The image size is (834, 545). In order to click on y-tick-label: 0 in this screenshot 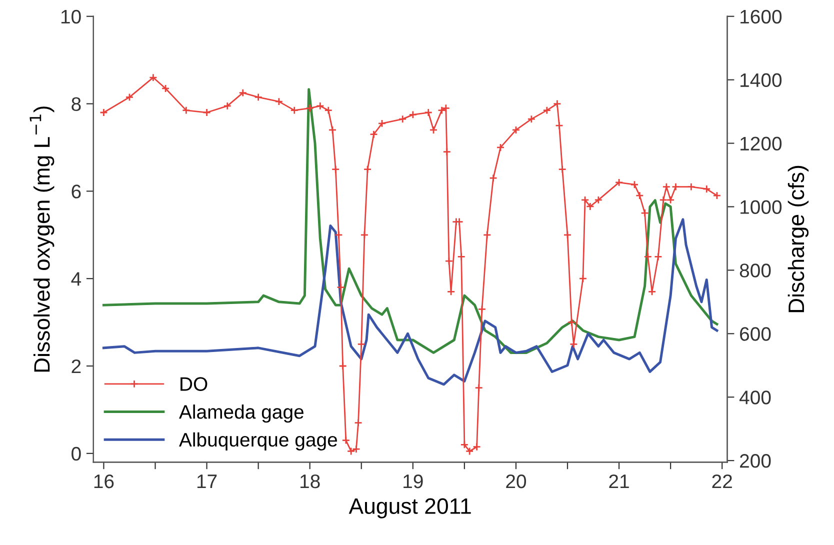, I will do `click(76, 453)`.